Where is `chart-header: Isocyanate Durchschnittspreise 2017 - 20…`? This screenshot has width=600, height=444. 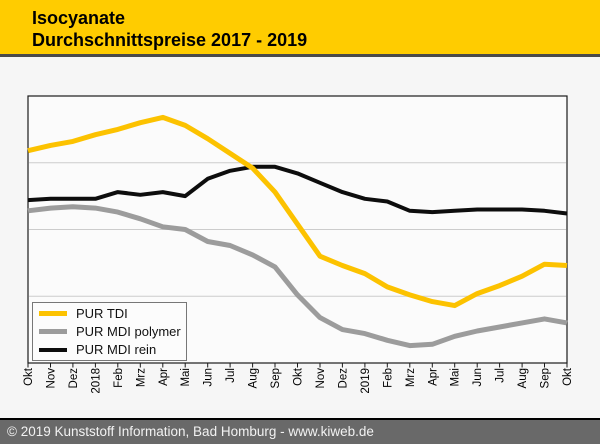 chart-header: Isocyanate Durchschnittspreise 2017 - 20… is located at coordinates (300, 28).